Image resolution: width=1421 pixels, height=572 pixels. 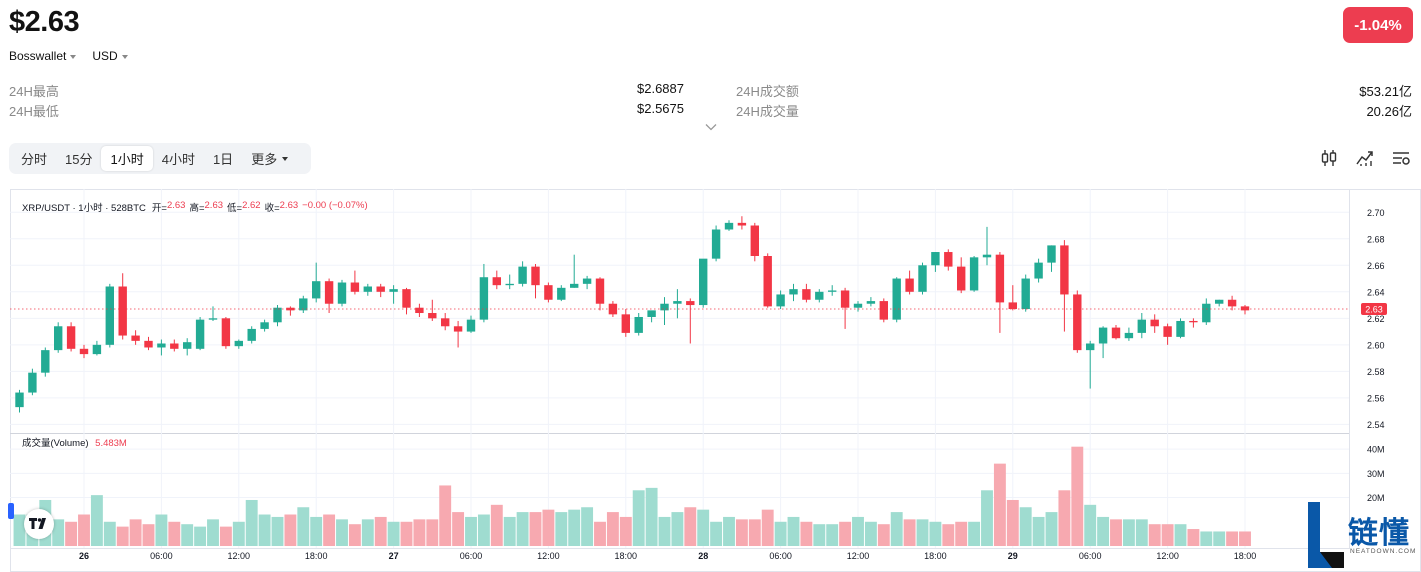 What do you see at coordinates (110, 56) in the screenshot?
I see `currency-selector: USD` at bounding box center [110, 56].